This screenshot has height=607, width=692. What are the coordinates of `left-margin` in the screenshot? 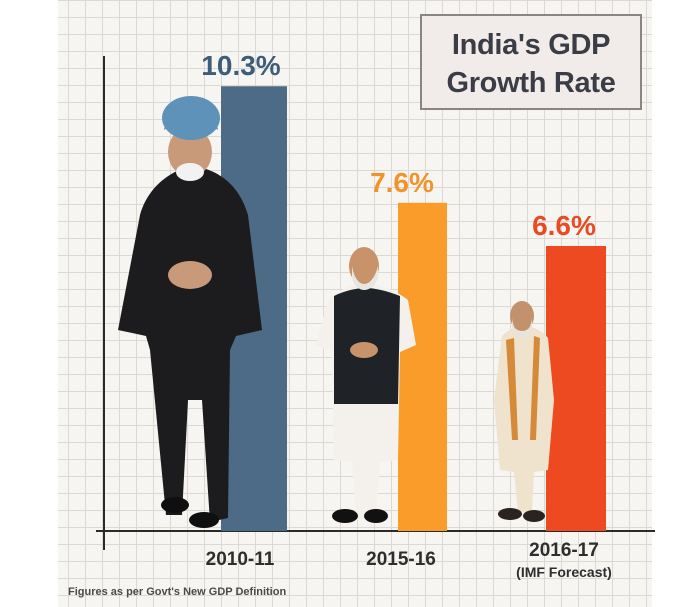 It's located at (29, 303).